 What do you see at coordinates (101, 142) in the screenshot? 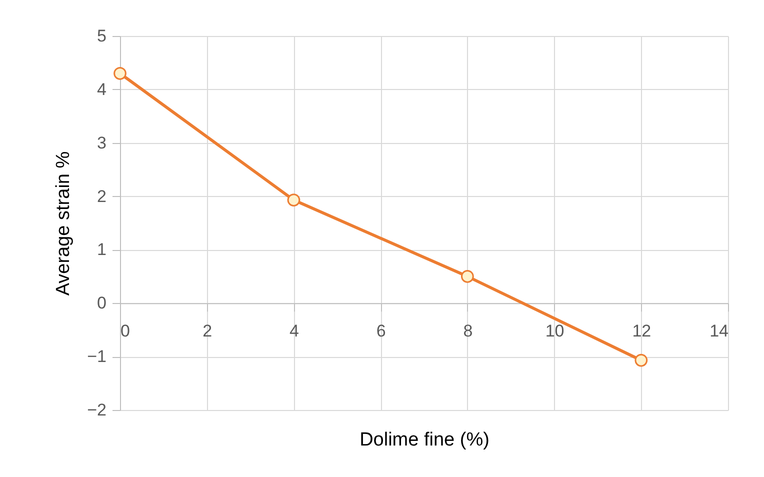
I see `y-tick-label: 3` at bounding box center [101, 142].